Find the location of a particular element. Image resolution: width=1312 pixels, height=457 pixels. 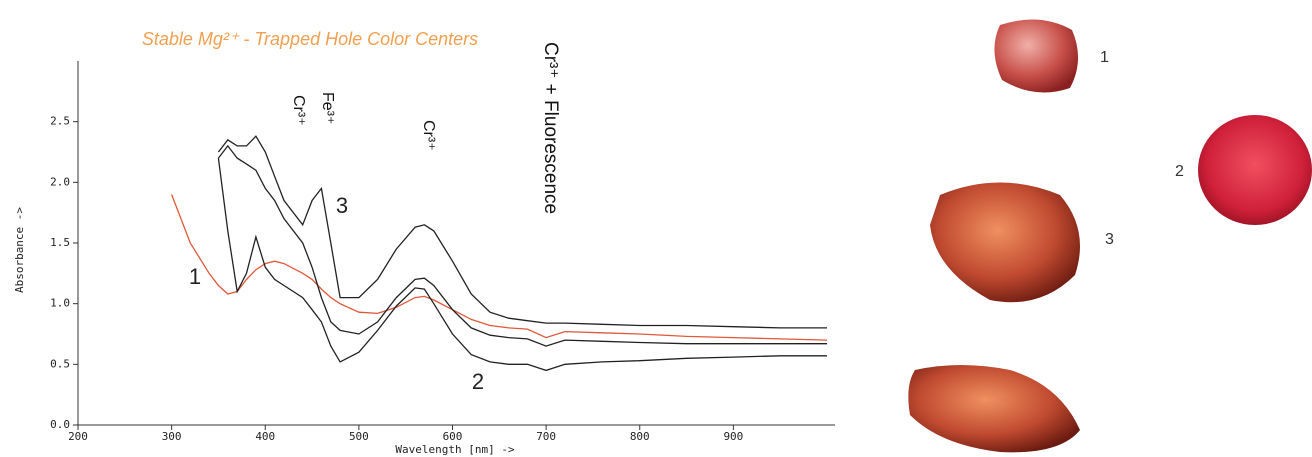

photo-label: 3 is located at coordinates (1109, 239).